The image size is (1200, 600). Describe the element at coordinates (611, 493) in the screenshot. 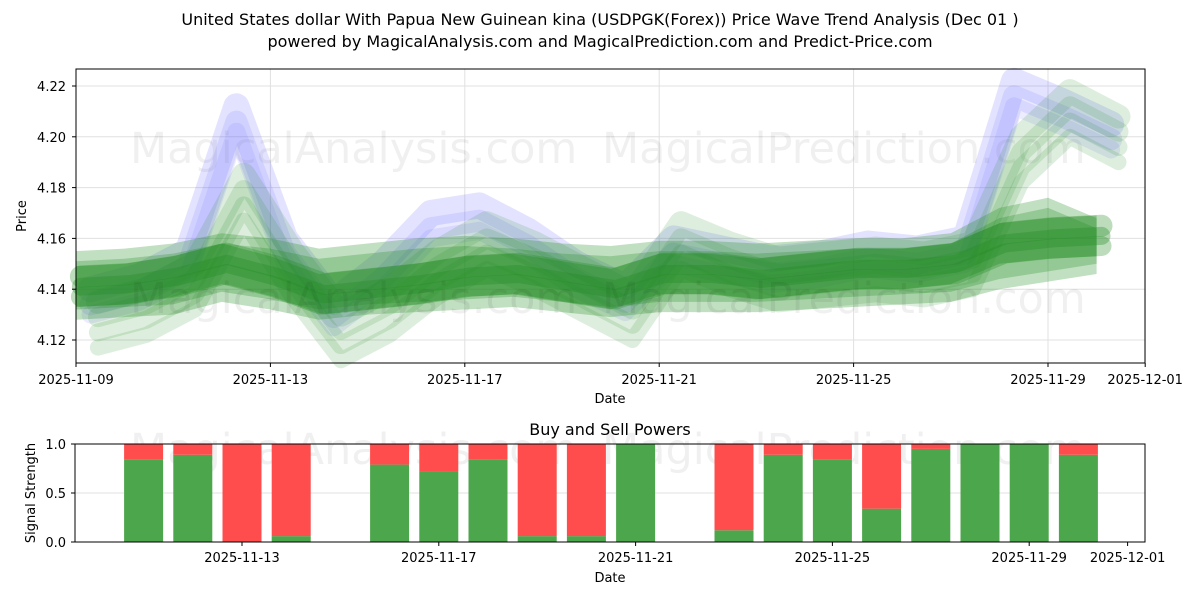

I see `buy-sell-bars` at that location.